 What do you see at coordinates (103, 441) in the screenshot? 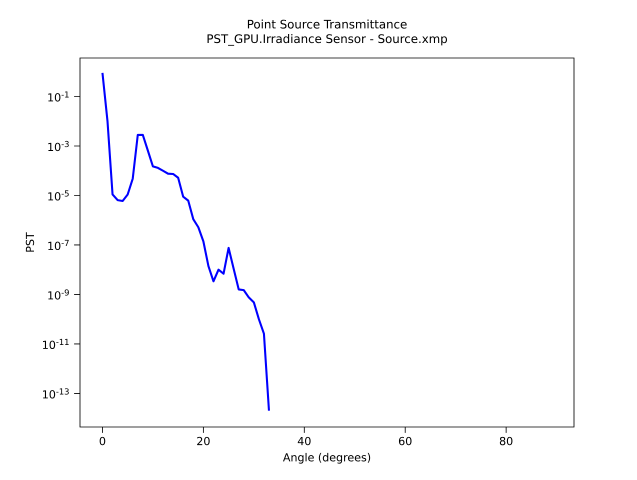
I see `x-tick-label: 0` at bounding box center [103, 441].